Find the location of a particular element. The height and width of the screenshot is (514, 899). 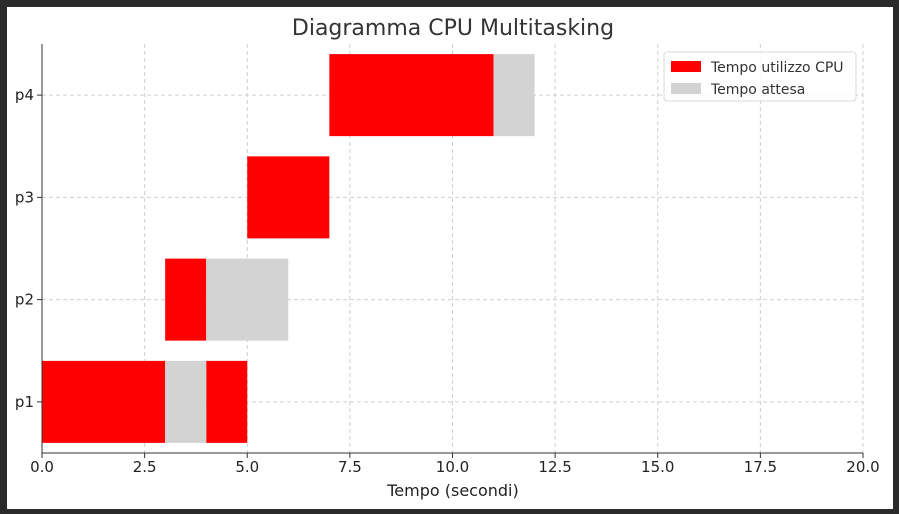

x-tick-label: 10.0 is located at coordinates (452, 467).